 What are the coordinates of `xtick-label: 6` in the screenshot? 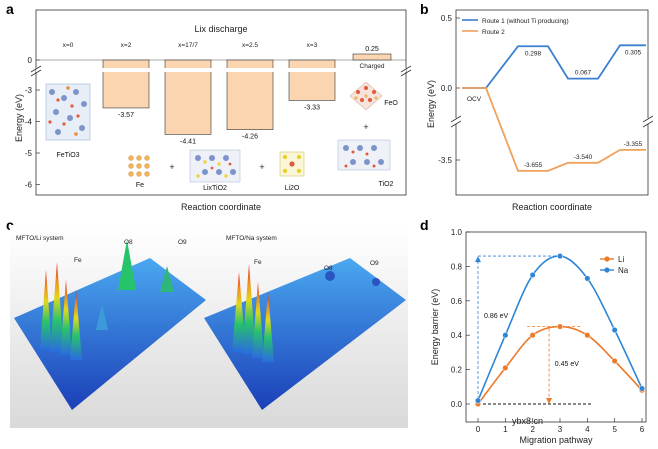 It's located at (642, 429).